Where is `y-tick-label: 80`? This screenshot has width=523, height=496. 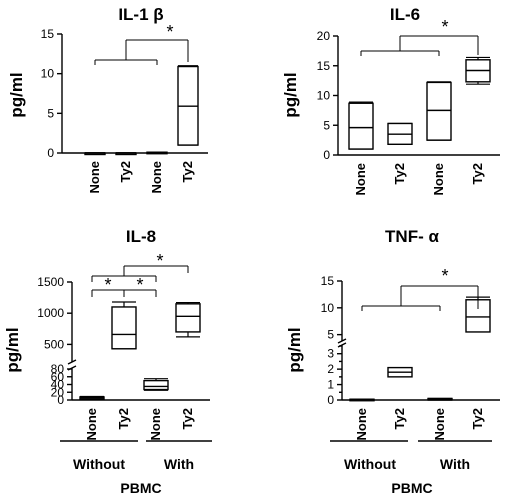
y-tick-label: 80 is located at coordinates (58, 369).